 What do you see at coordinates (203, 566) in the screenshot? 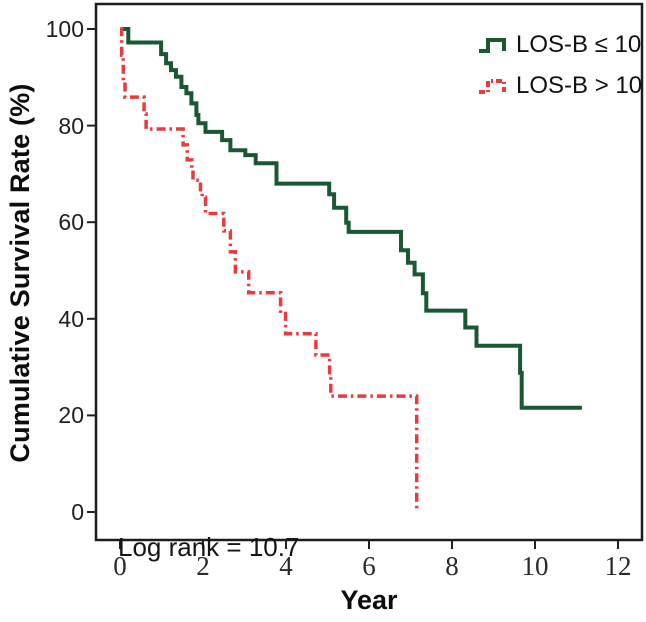
I see `x-tick-label: 2` at bounding box center [203, 566].